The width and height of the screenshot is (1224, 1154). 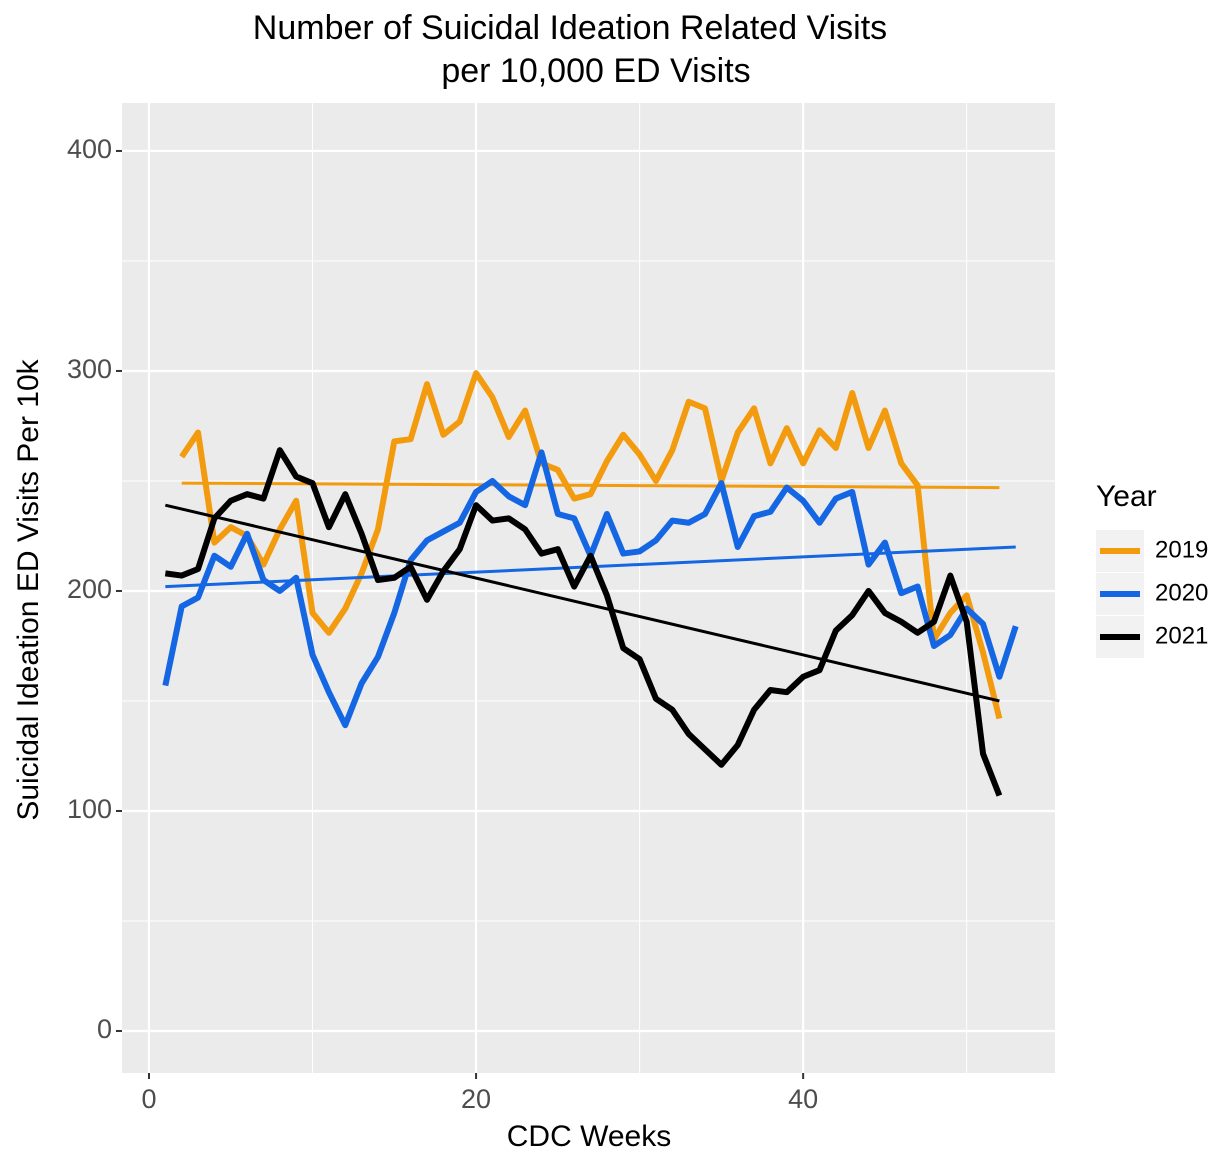 I want to click on legend-label: 2019, so click(x=1181, y=549).